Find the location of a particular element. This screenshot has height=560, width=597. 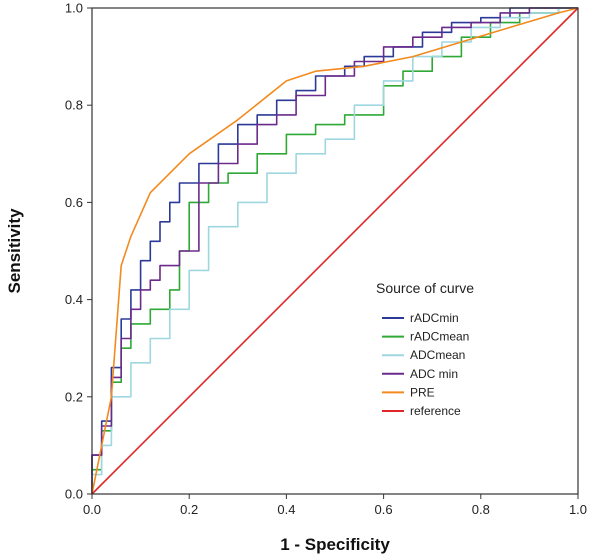

y-tick-label: 0.6 is located at coordinates (74, 202).